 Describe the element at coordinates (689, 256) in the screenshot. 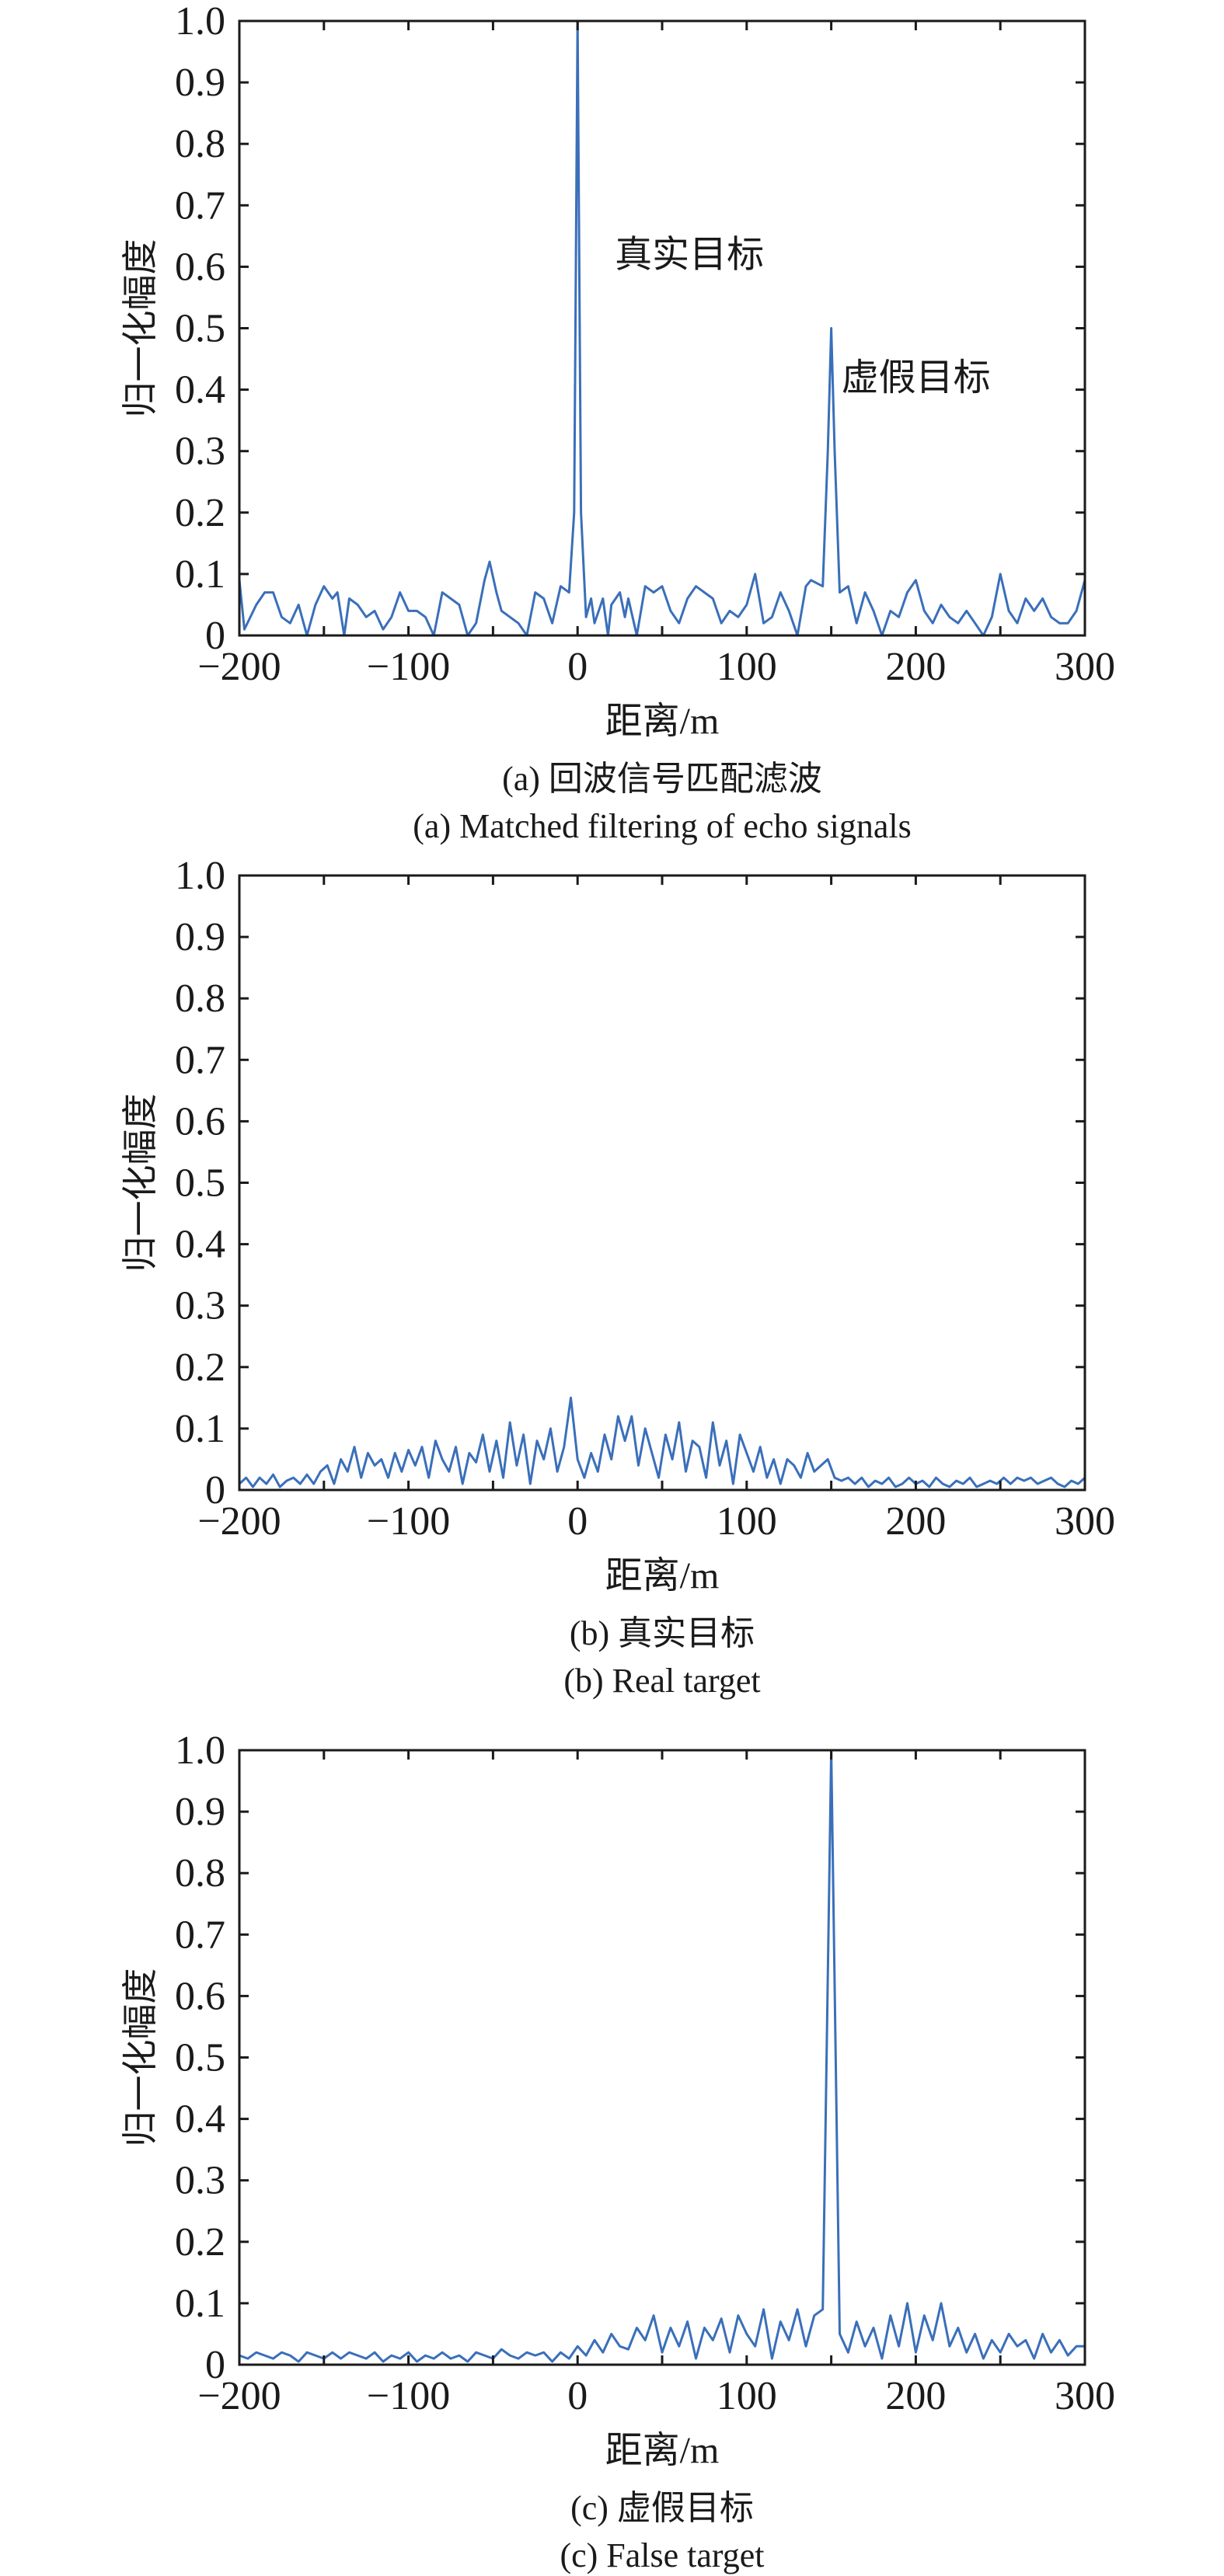

I see `peak-annotation: 真实目标` at that location.